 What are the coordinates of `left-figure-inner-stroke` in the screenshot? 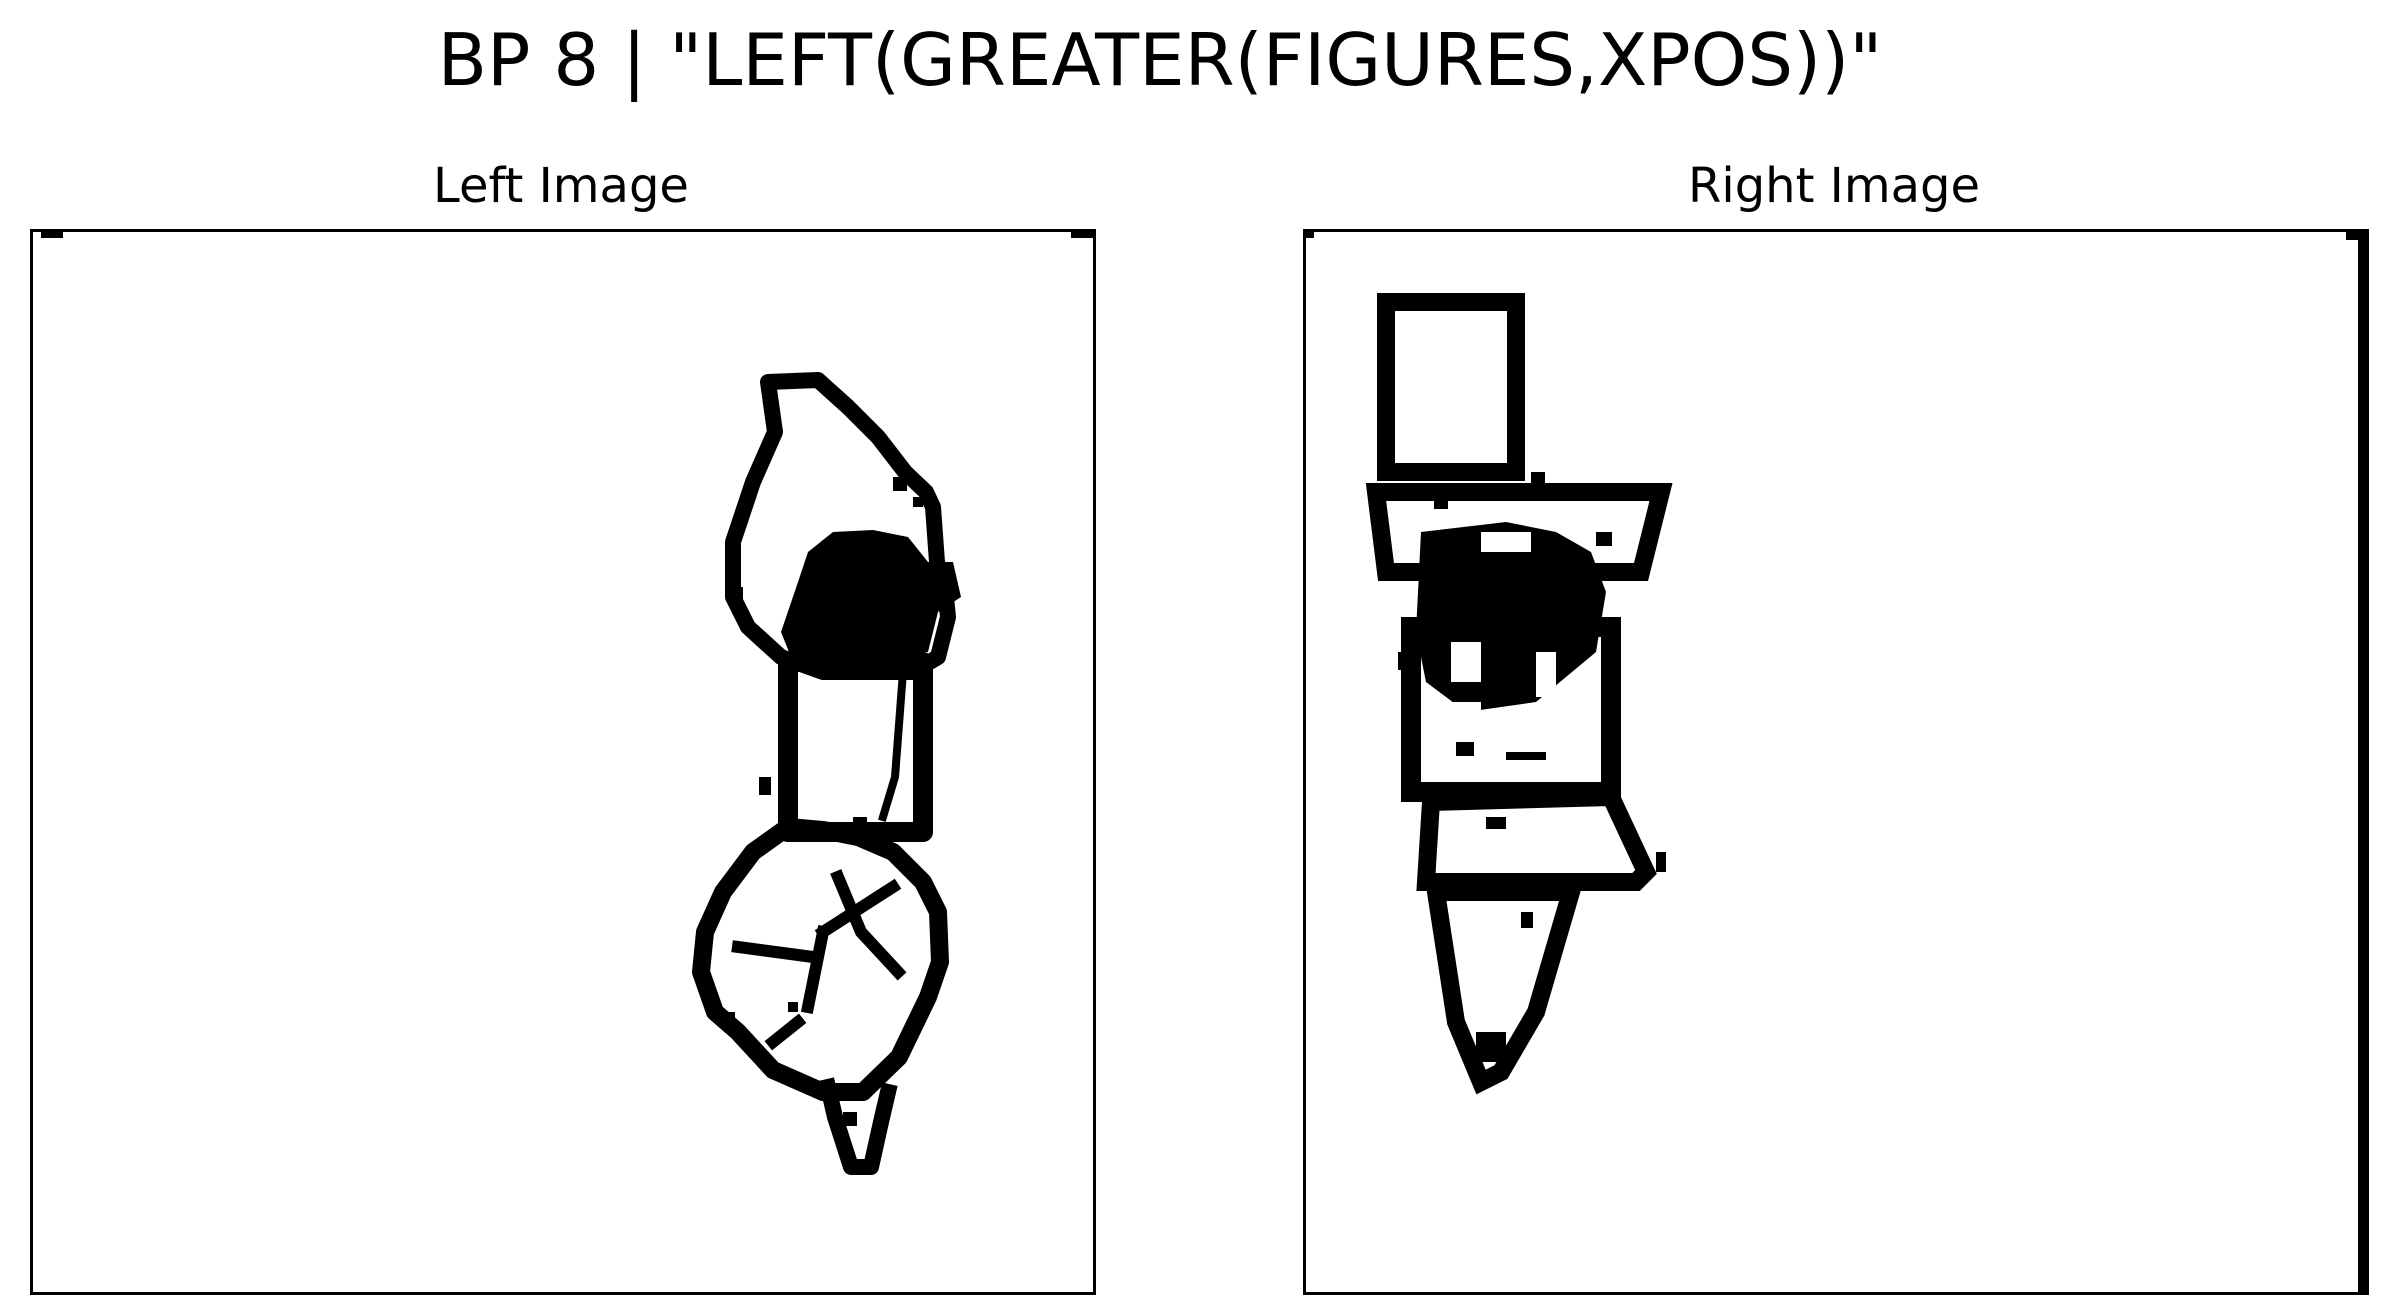 It's located at (819, 960).